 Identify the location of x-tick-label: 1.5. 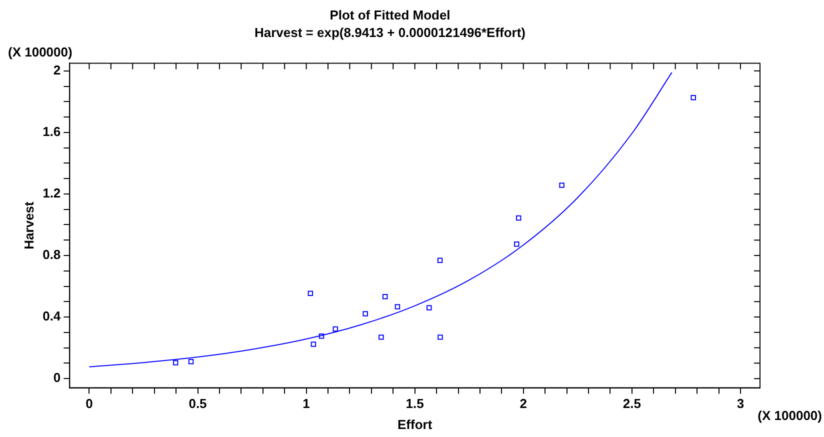
(415, 404).